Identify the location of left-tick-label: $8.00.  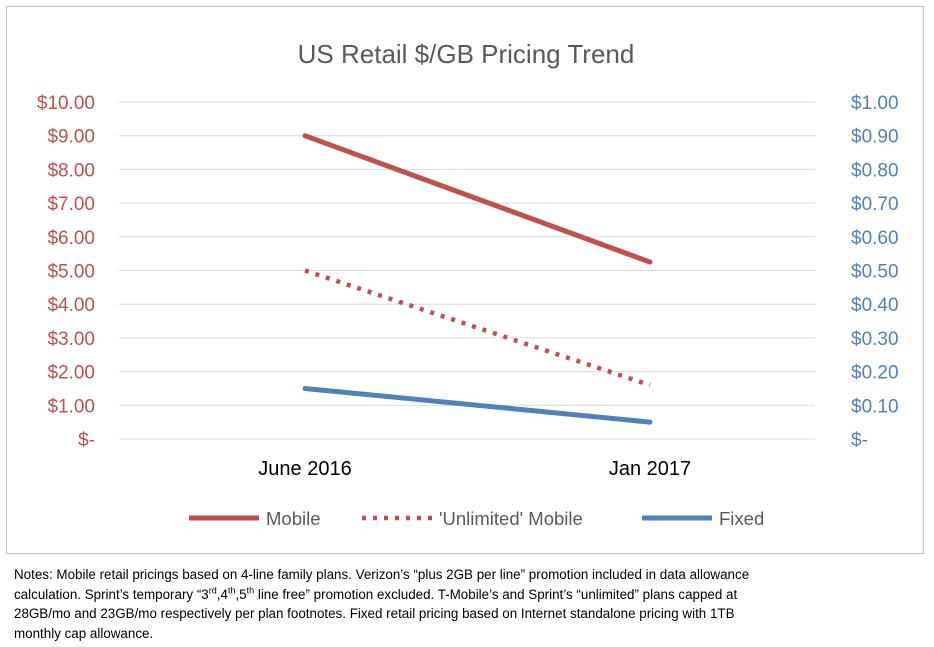
(71, 170).